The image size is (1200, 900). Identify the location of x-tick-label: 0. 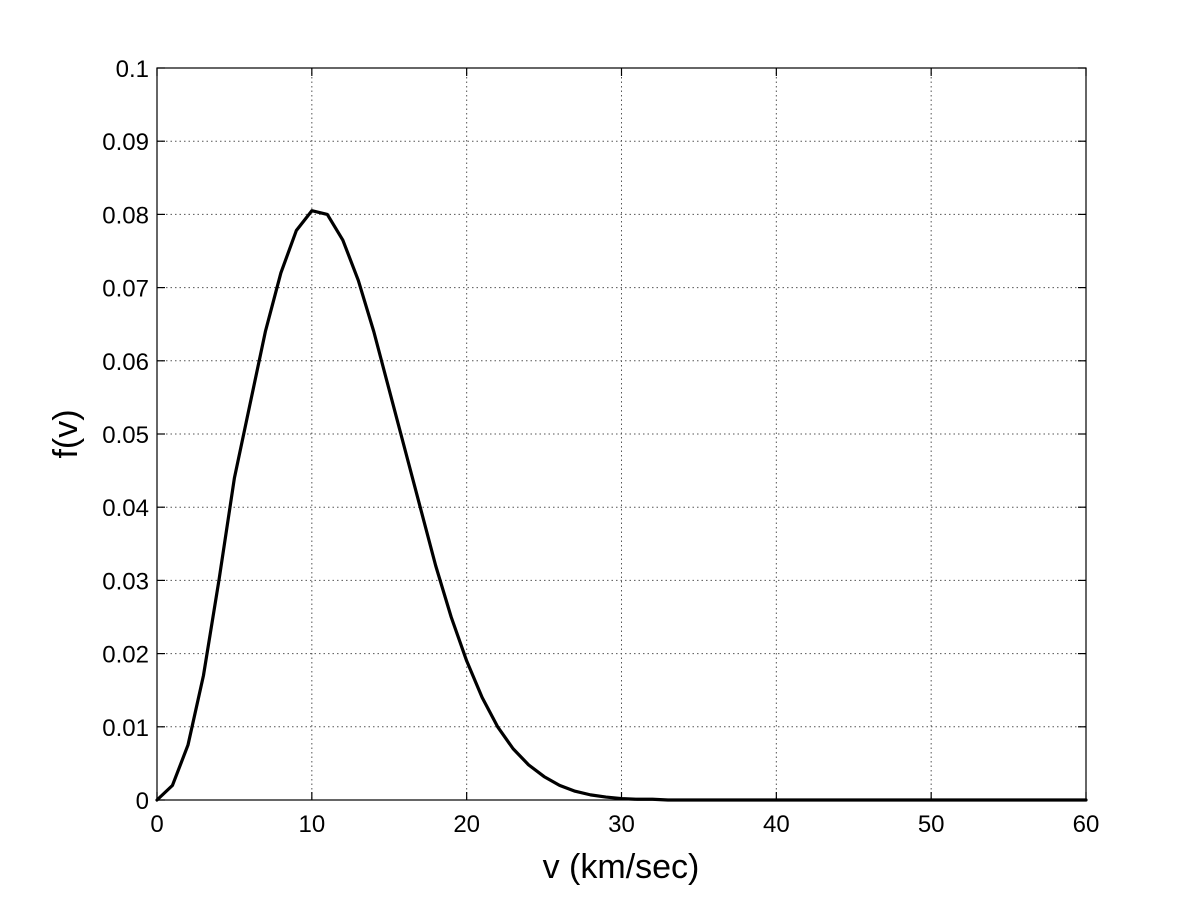
(156, 824).